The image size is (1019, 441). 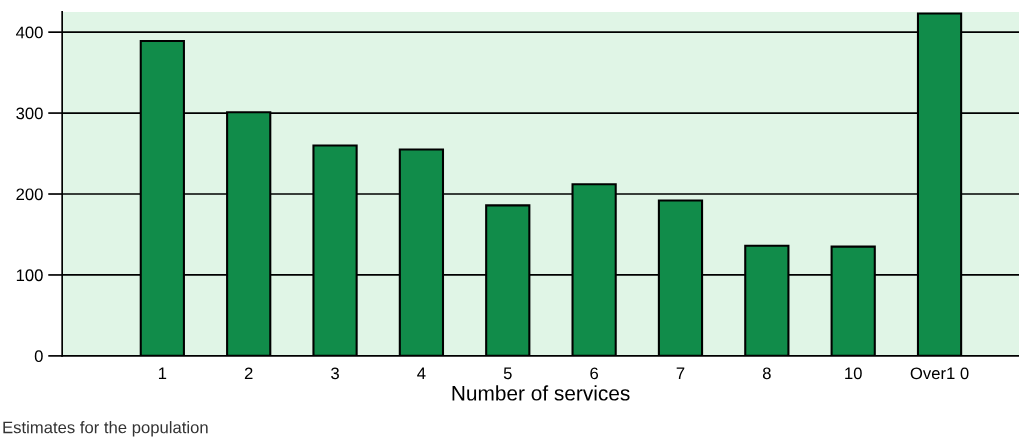 I want to click on y-tick-label: 100, so click(x=29, y=275).